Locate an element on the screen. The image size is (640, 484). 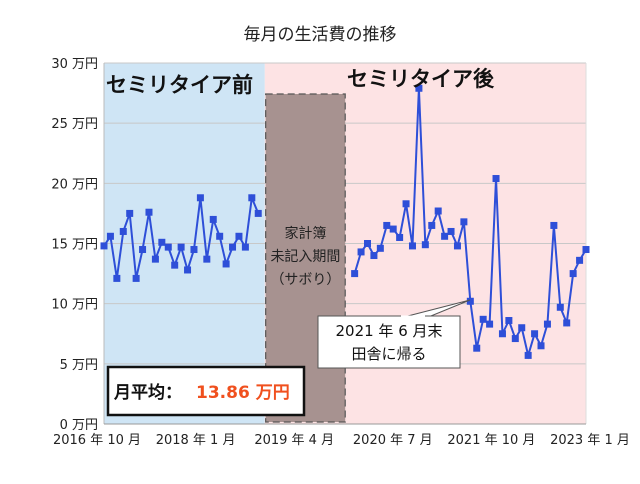
y-tick-label: 20 万円 is located at coordinates (74, 184).